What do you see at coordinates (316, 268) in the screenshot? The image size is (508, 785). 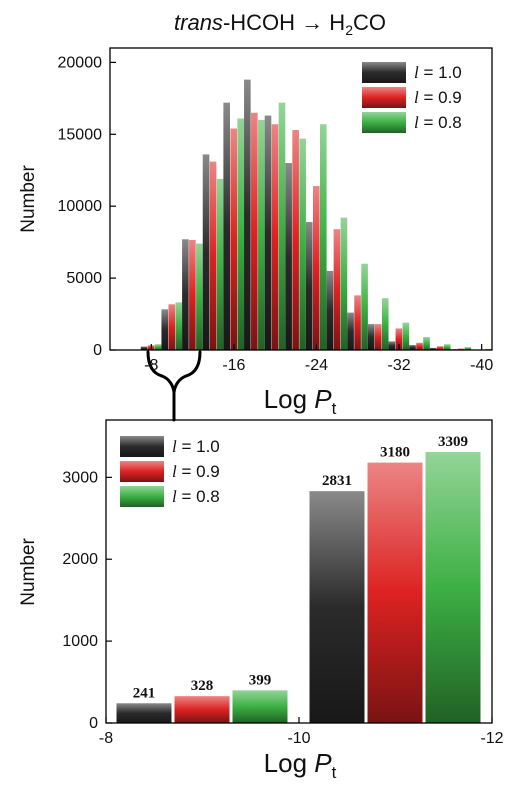 I see `bar-0.9-at--24` at bounding box center [316, 268].